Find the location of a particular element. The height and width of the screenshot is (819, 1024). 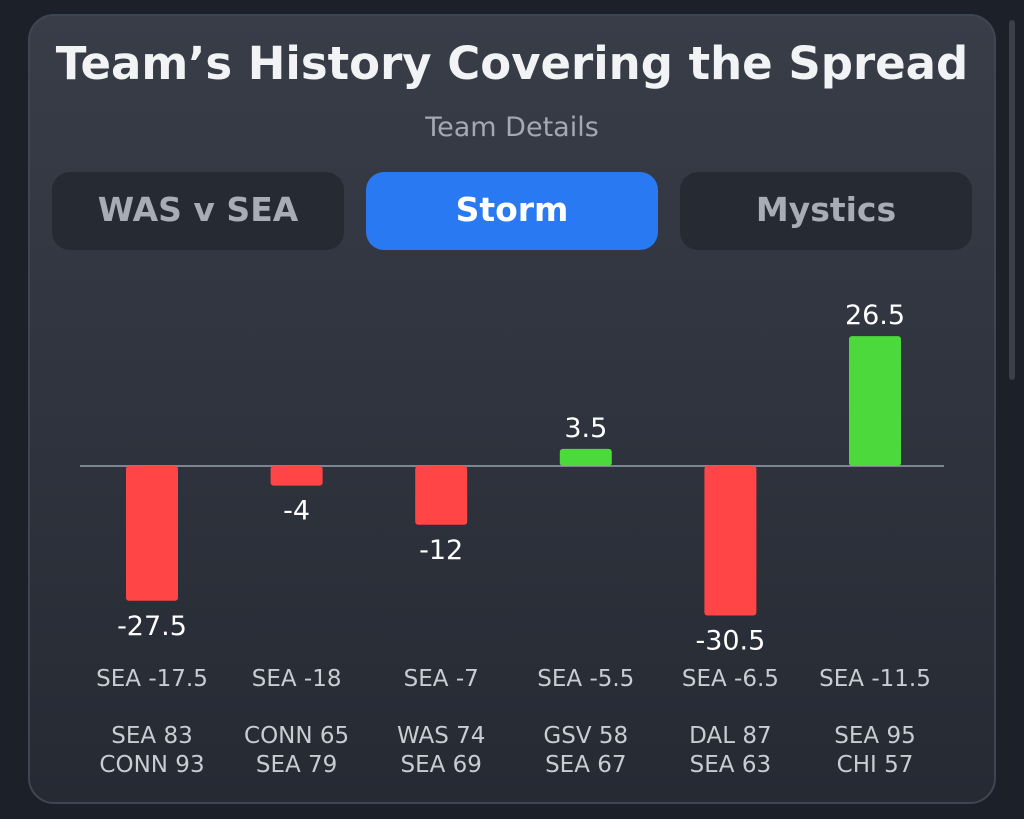

bar-value-label-1: -27.5 is located at coordinates (152, 626).